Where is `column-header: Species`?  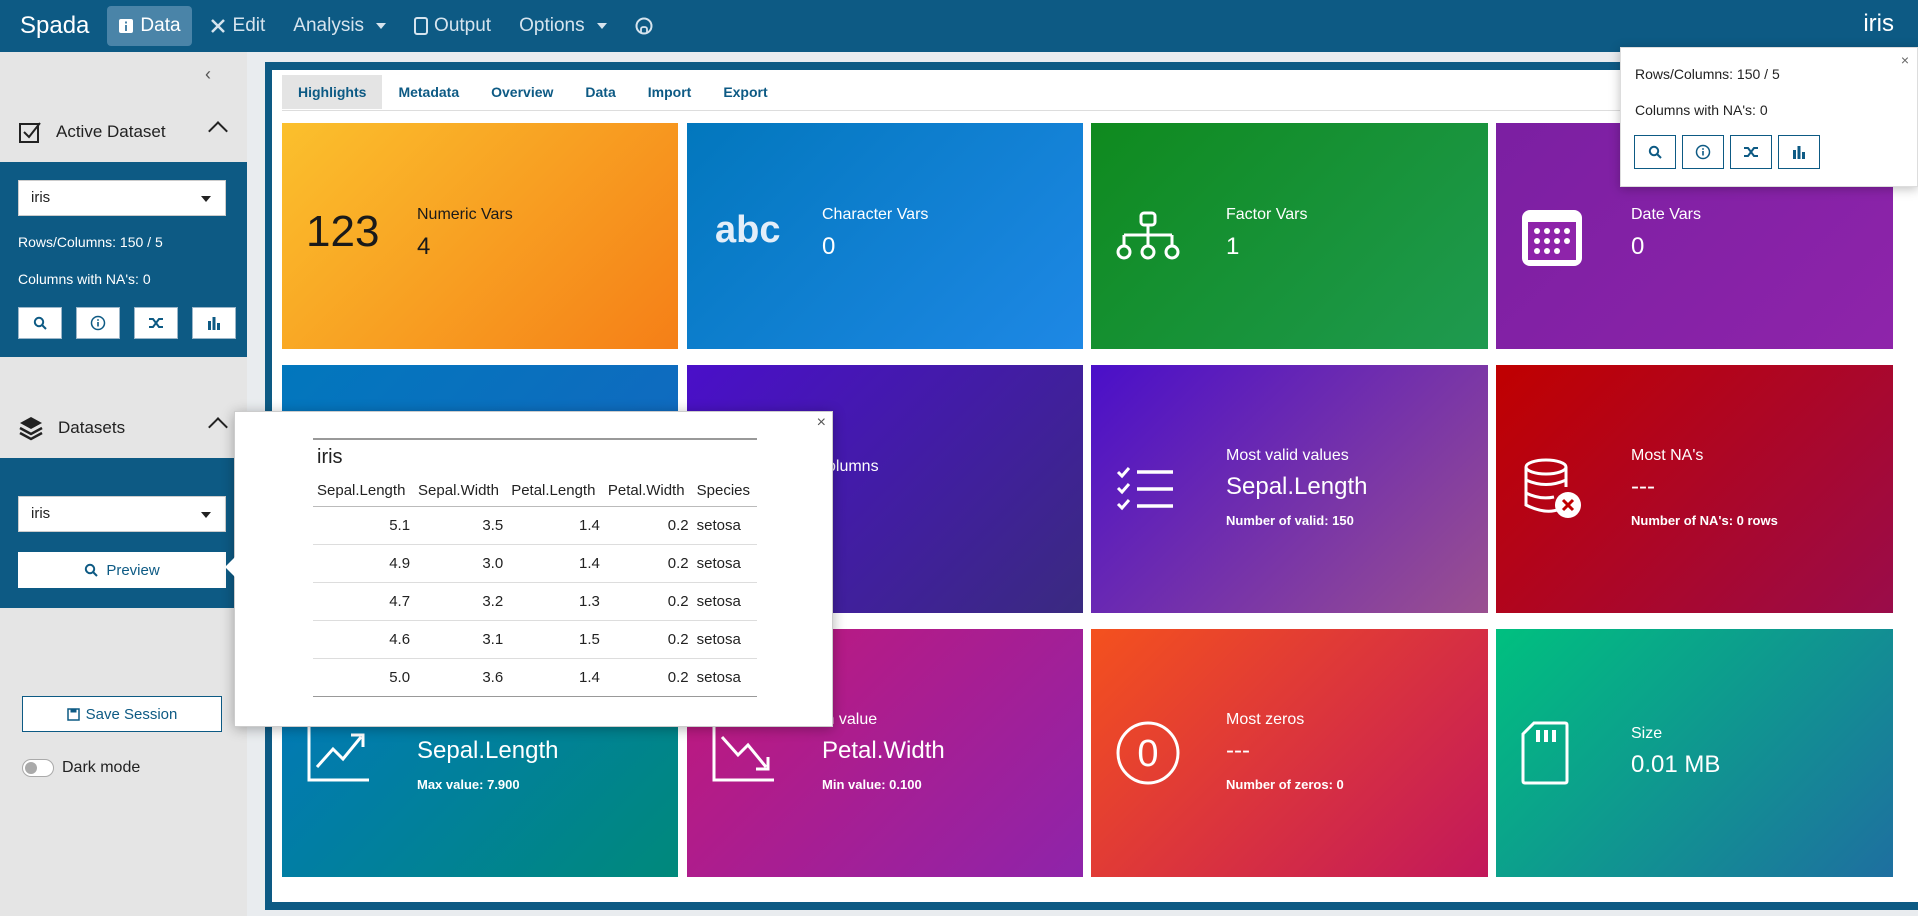 column-header: Species is located at coordinates (724, 491).